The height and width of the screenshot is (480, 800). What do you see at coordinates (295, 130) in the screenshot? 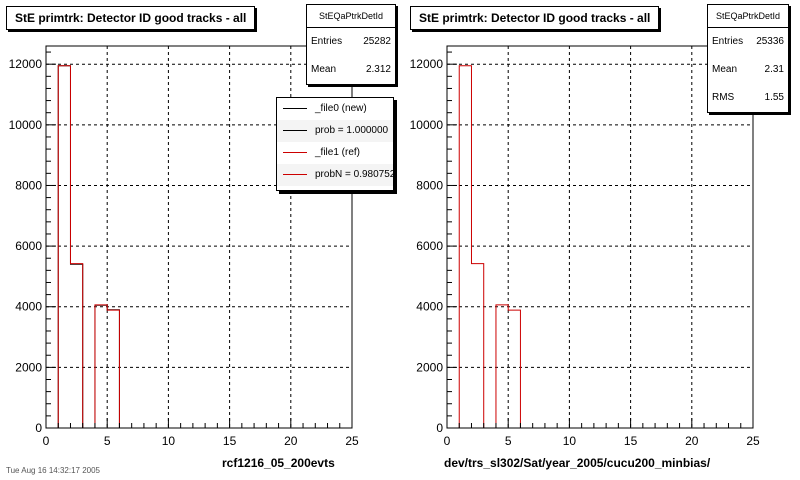
I see `legend-swatch-prob` at bounding box center [295, 130].